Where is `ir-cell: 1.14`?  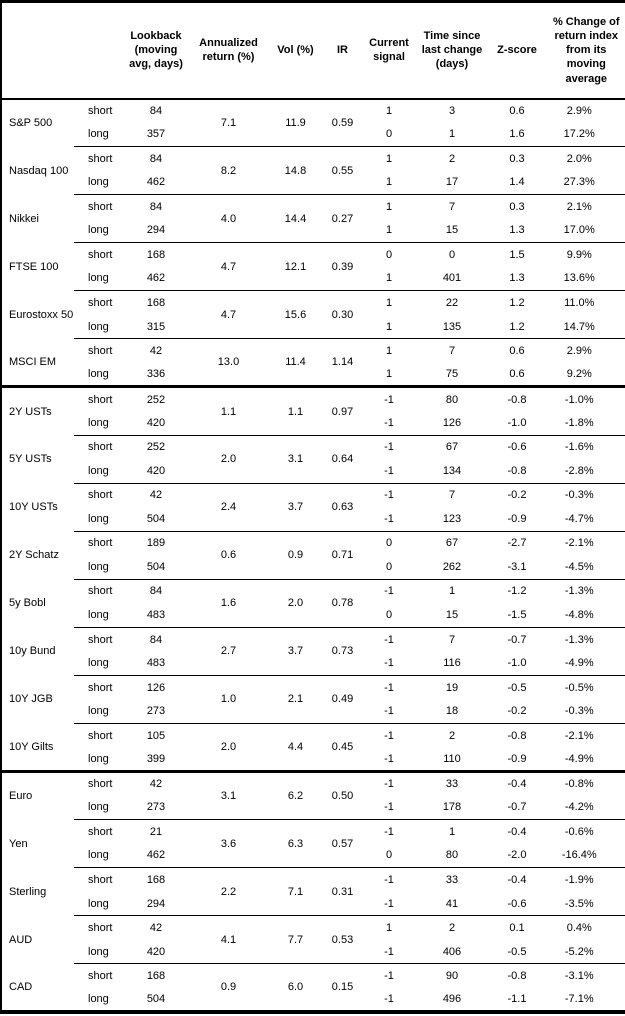
ir-cell: 1.14 is located at coordinates (342, 362).